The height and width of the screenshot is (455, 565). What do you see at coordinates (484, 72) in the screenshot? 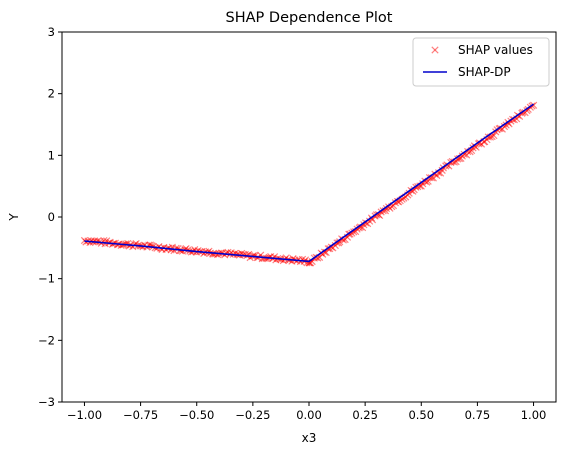
I see `legend-label-shap-dp: SHAP-DP` at bounding box center [484, 72].